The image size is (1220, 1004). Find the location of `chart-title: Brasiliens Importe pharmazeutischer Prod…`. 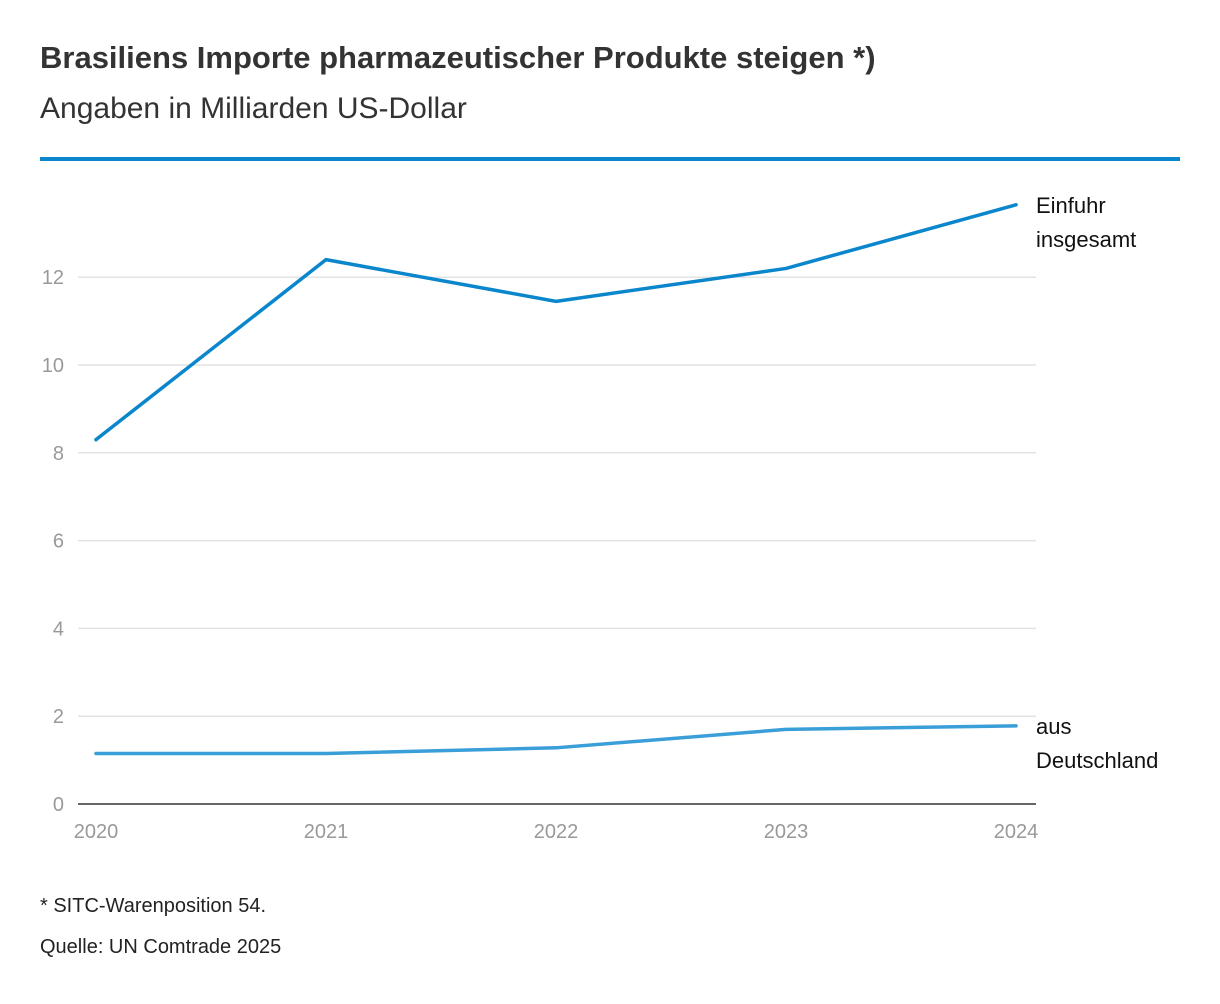

chart-title: Brasiliens Importe pharmazeutischer Prod… is located at coordinates (458, 57).